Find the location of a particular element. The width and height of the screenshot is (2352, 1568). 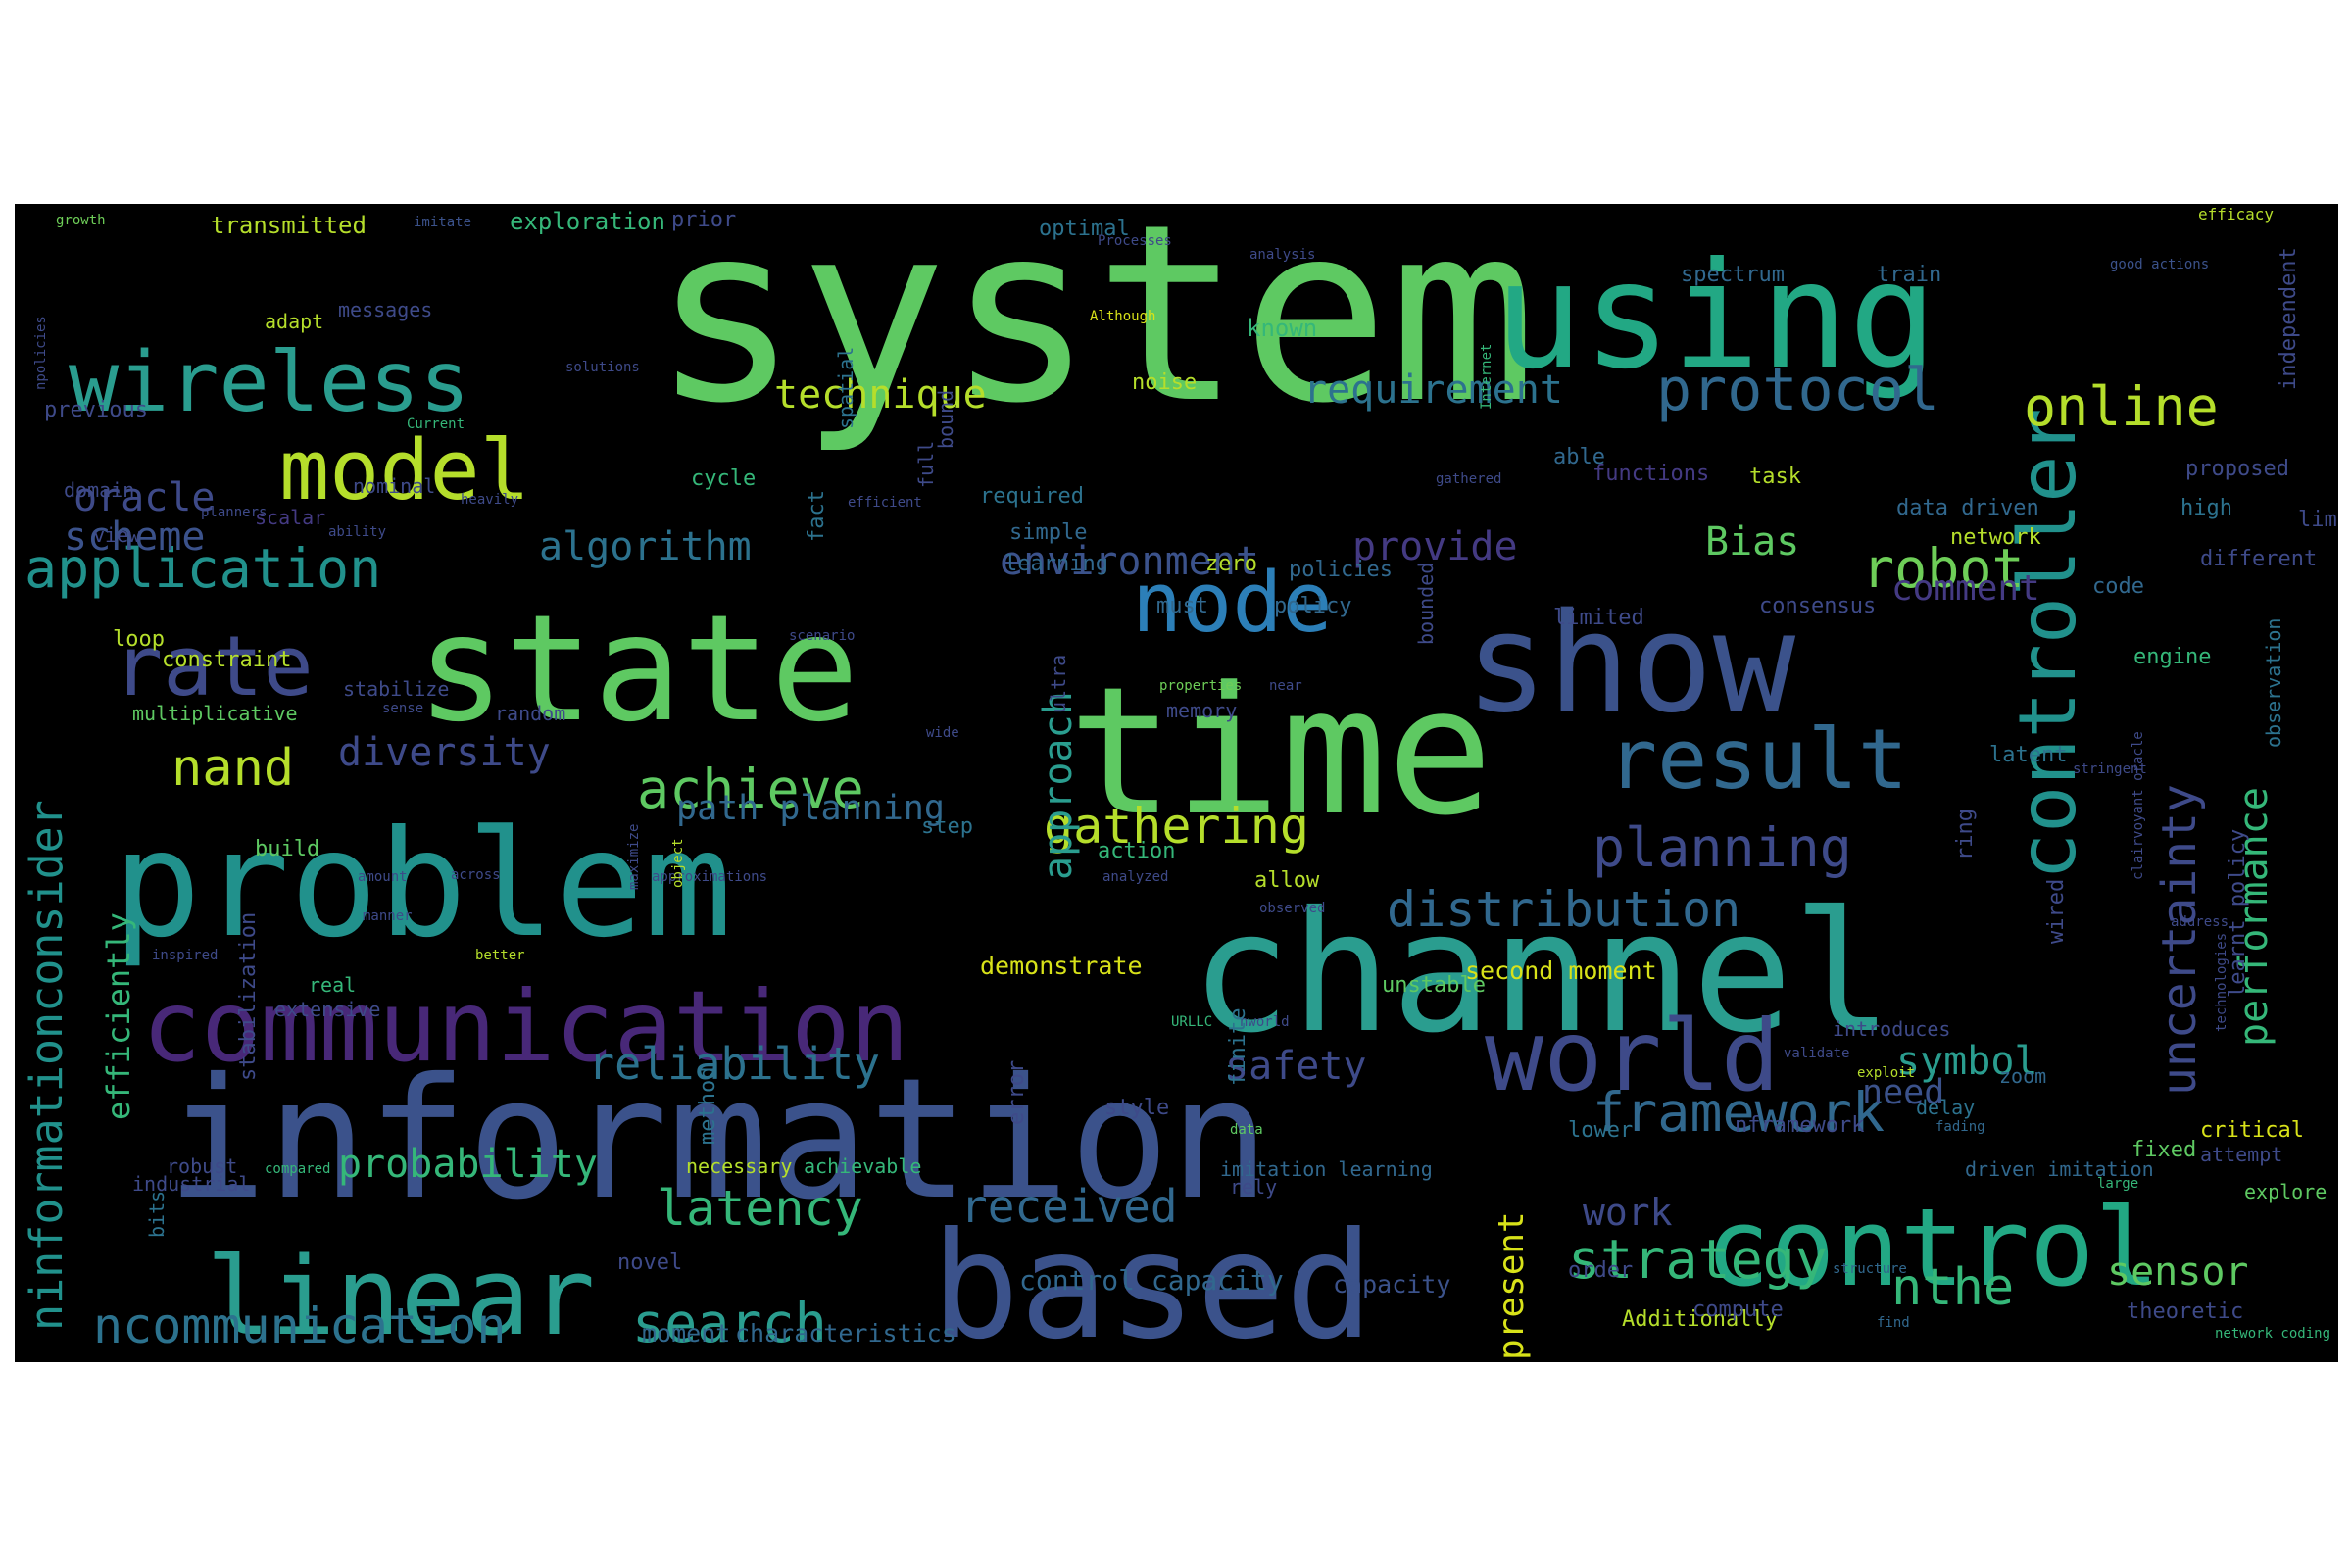

word-using: using is located at coordinates (1715, 316).